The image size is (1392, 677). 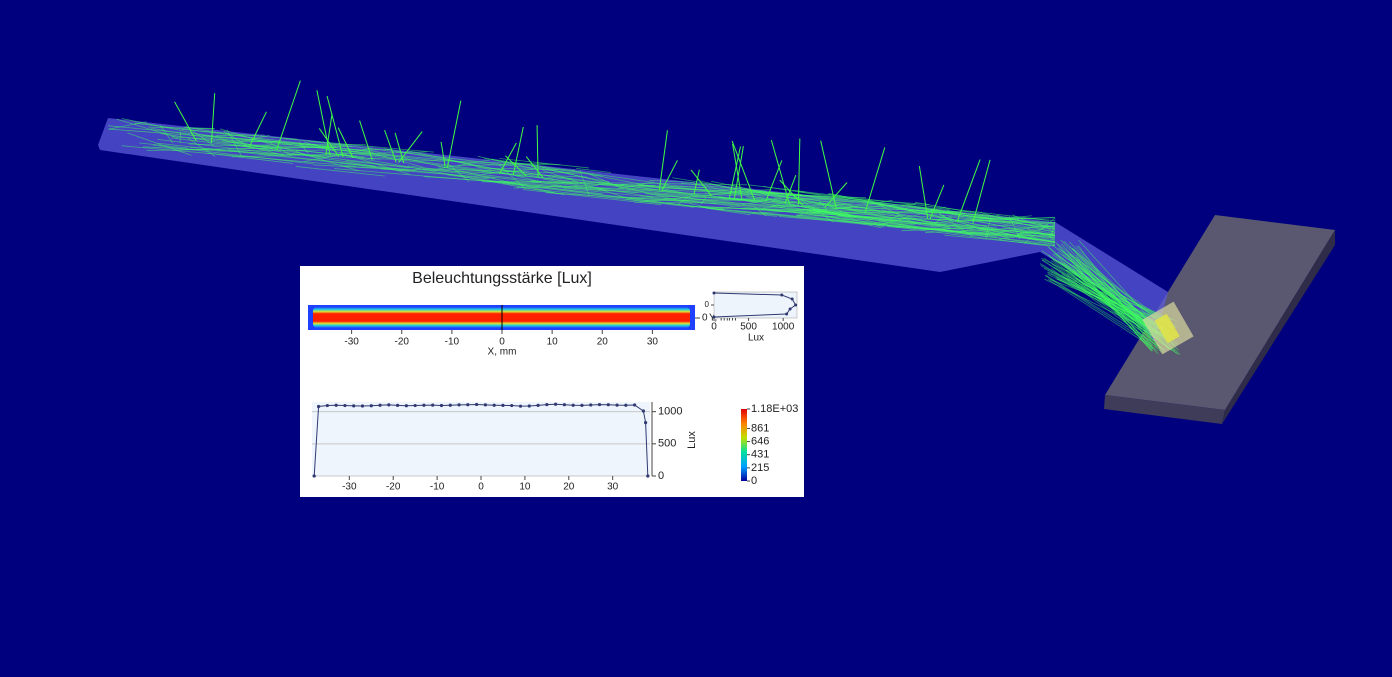 I want to click on x-tick-label: 30, so click(x=653, y=342).